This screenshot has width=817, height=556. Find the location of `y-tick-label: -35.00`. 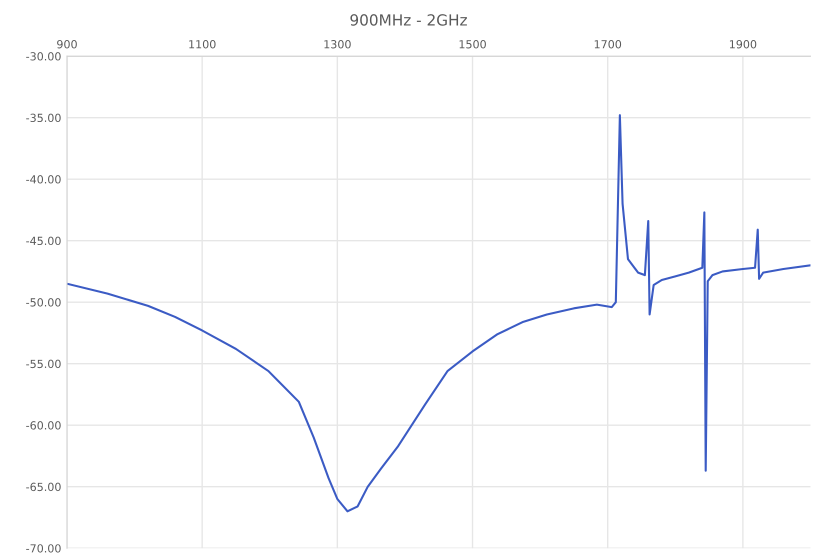

y-tick-label: -35.00 is located at coordinates (43, 118).